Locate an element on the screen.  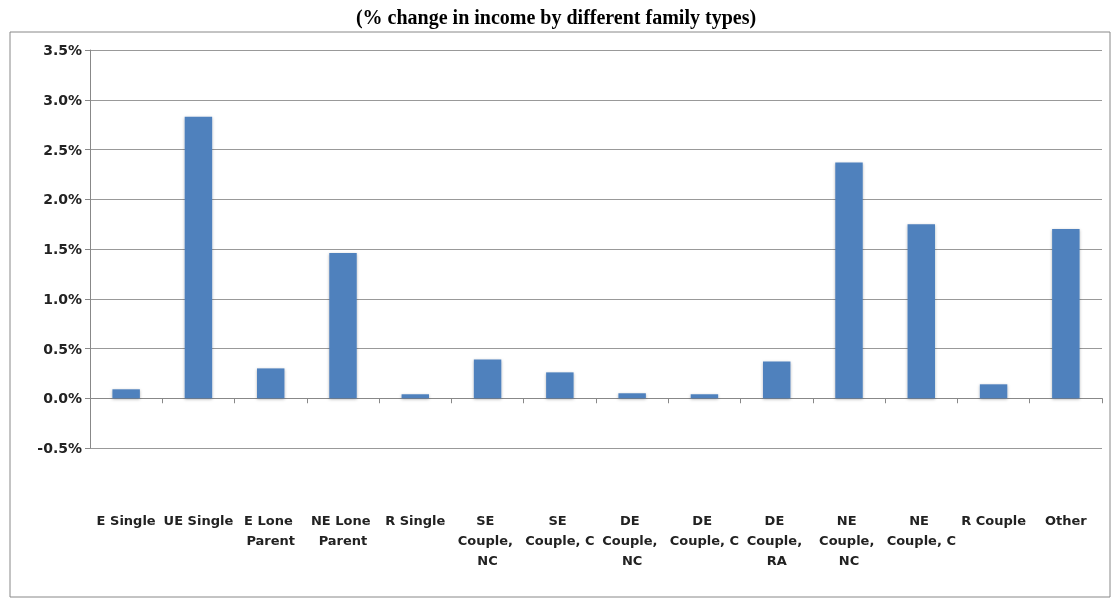
x-tick-label: UE Single is located at coordinates (198, 520).